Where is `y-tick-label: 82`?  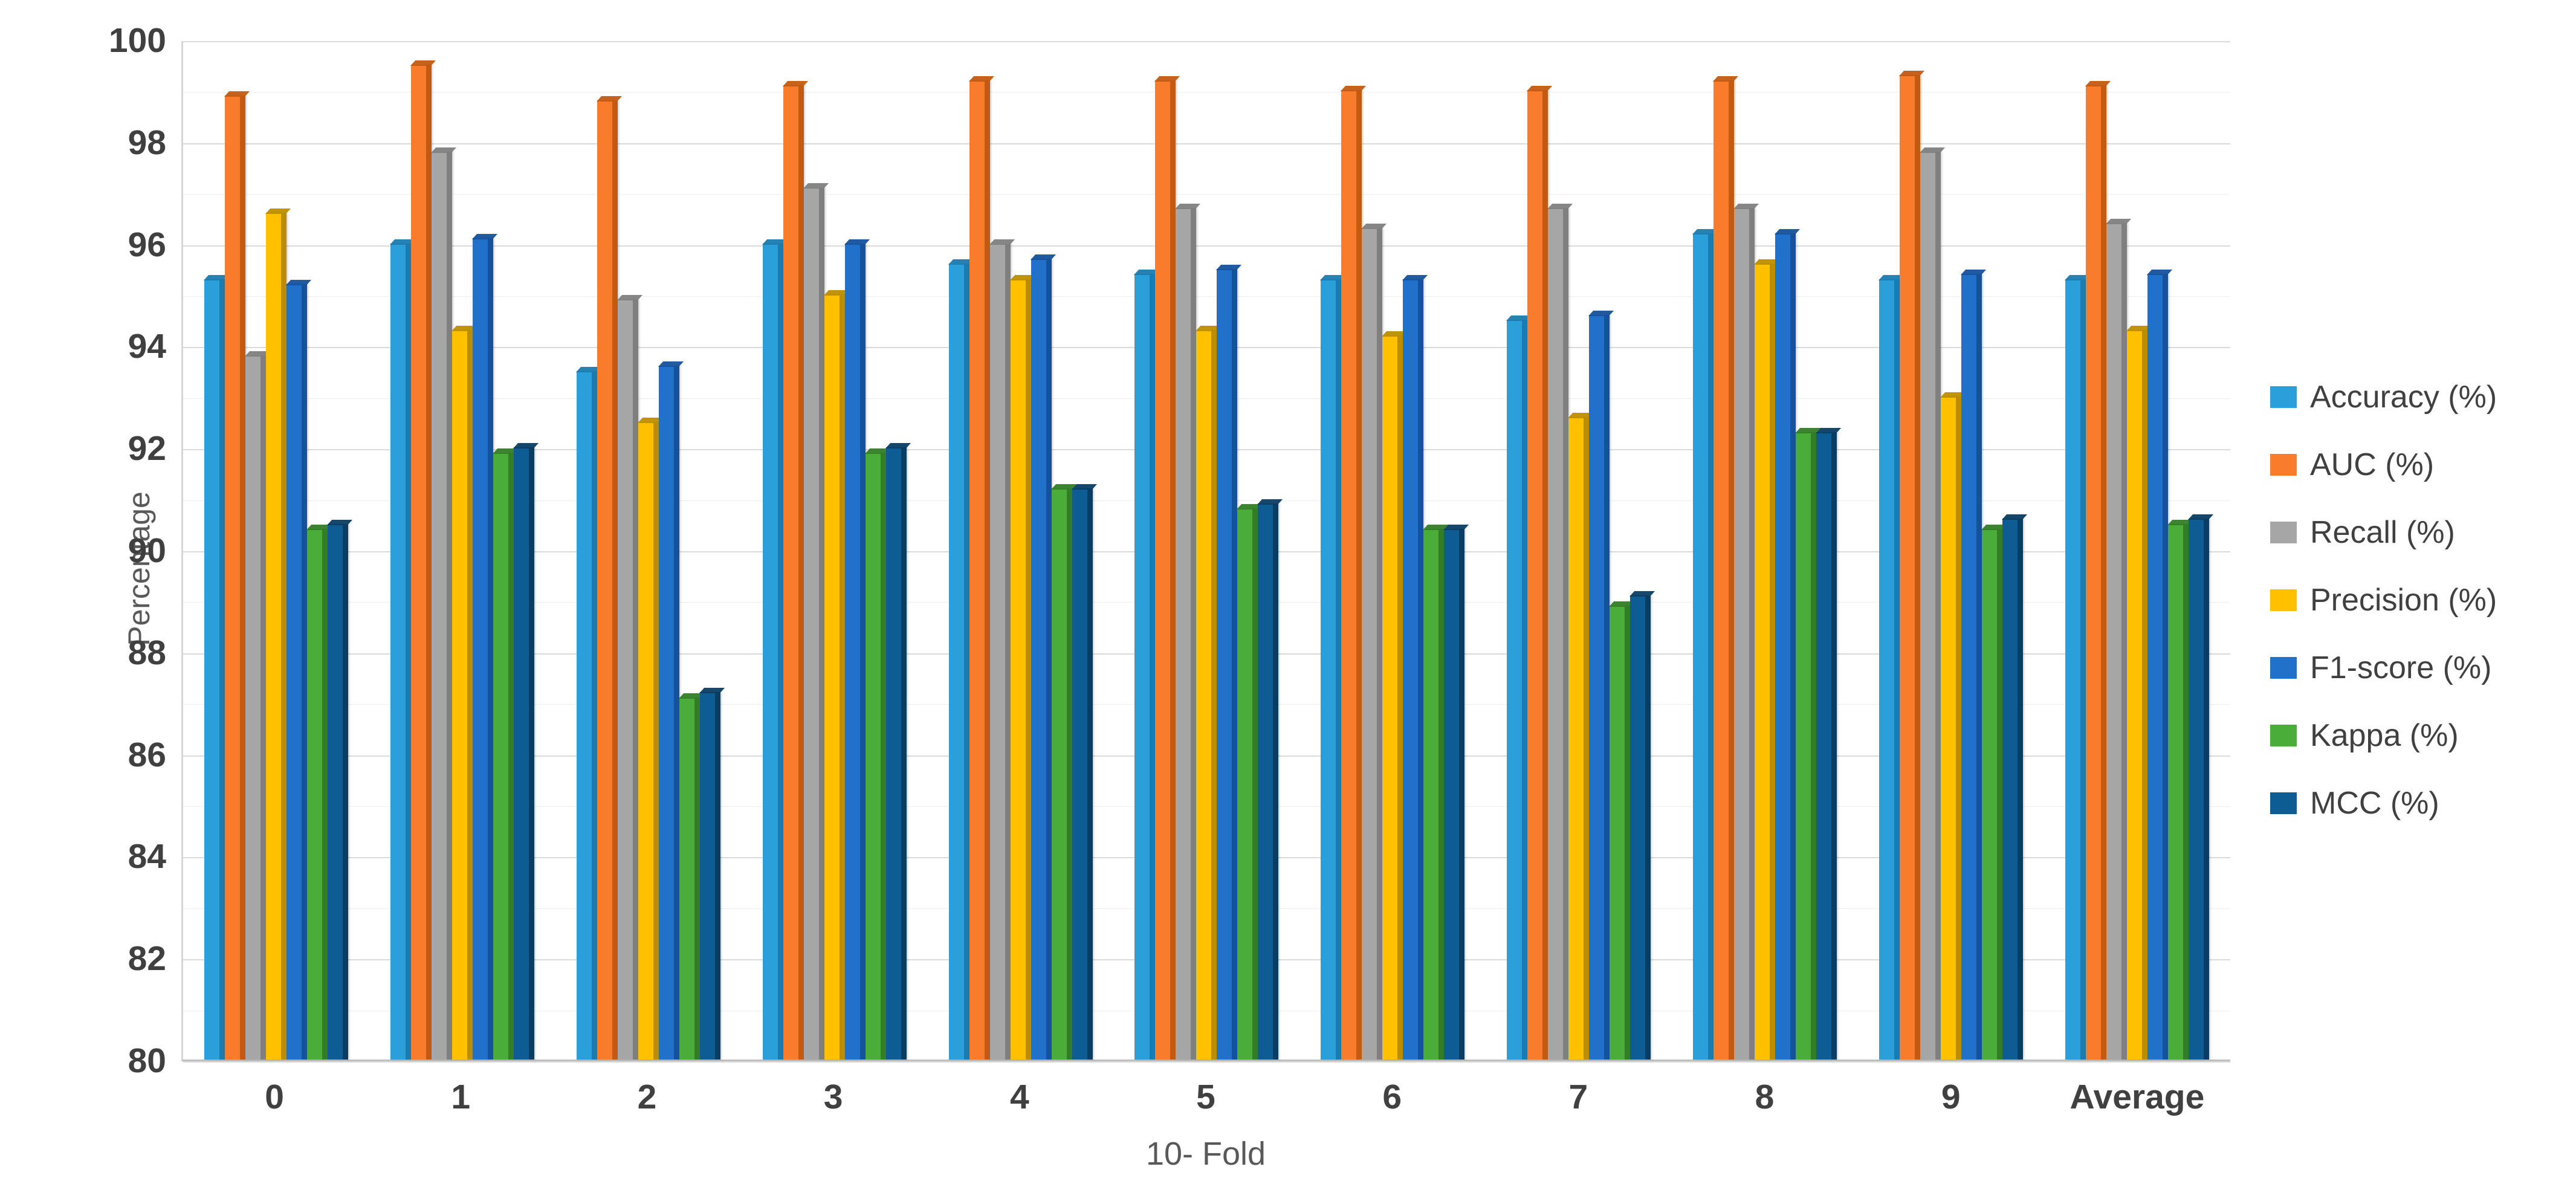
y-tick-label: 82 is located at coordinates (147, 959).